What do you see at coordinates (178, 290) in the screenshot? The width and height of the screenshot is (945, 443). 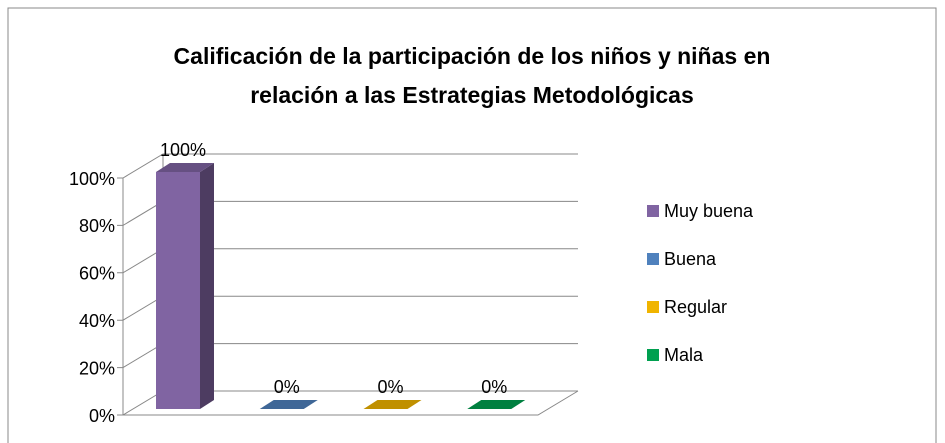 I see `bar` at bounding box center [178, 290].